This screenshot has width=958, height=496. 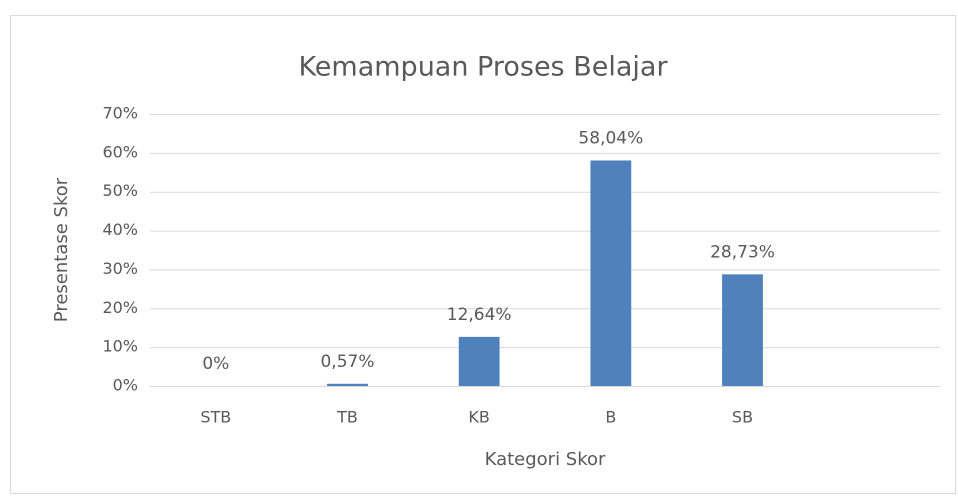 I want to click on y-tick-label: 0%, so click(x=125, y=385).